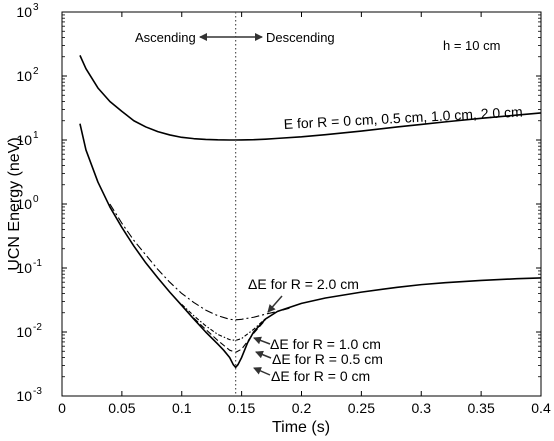 The height and width of the screenshot is (441, 554). Describe the element at coordinates (302, 408) in the screenshot. I see `x-tick-label: 0.2` at that location.